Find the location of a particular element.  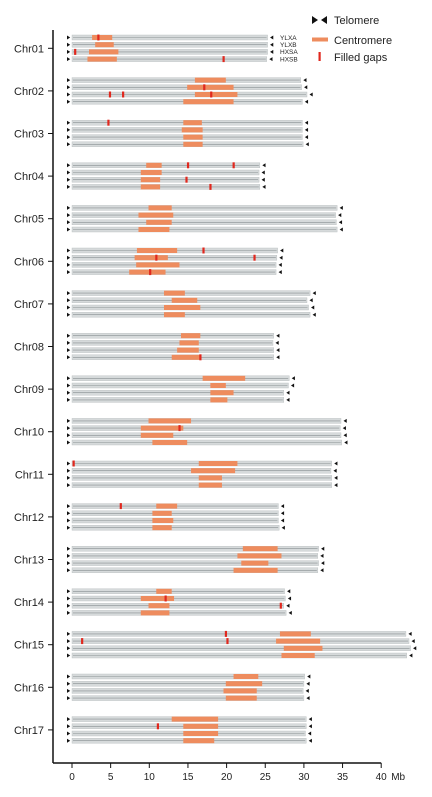

legend-item-filled-gaps: Filled gaps is located at coordinates (353, 58).